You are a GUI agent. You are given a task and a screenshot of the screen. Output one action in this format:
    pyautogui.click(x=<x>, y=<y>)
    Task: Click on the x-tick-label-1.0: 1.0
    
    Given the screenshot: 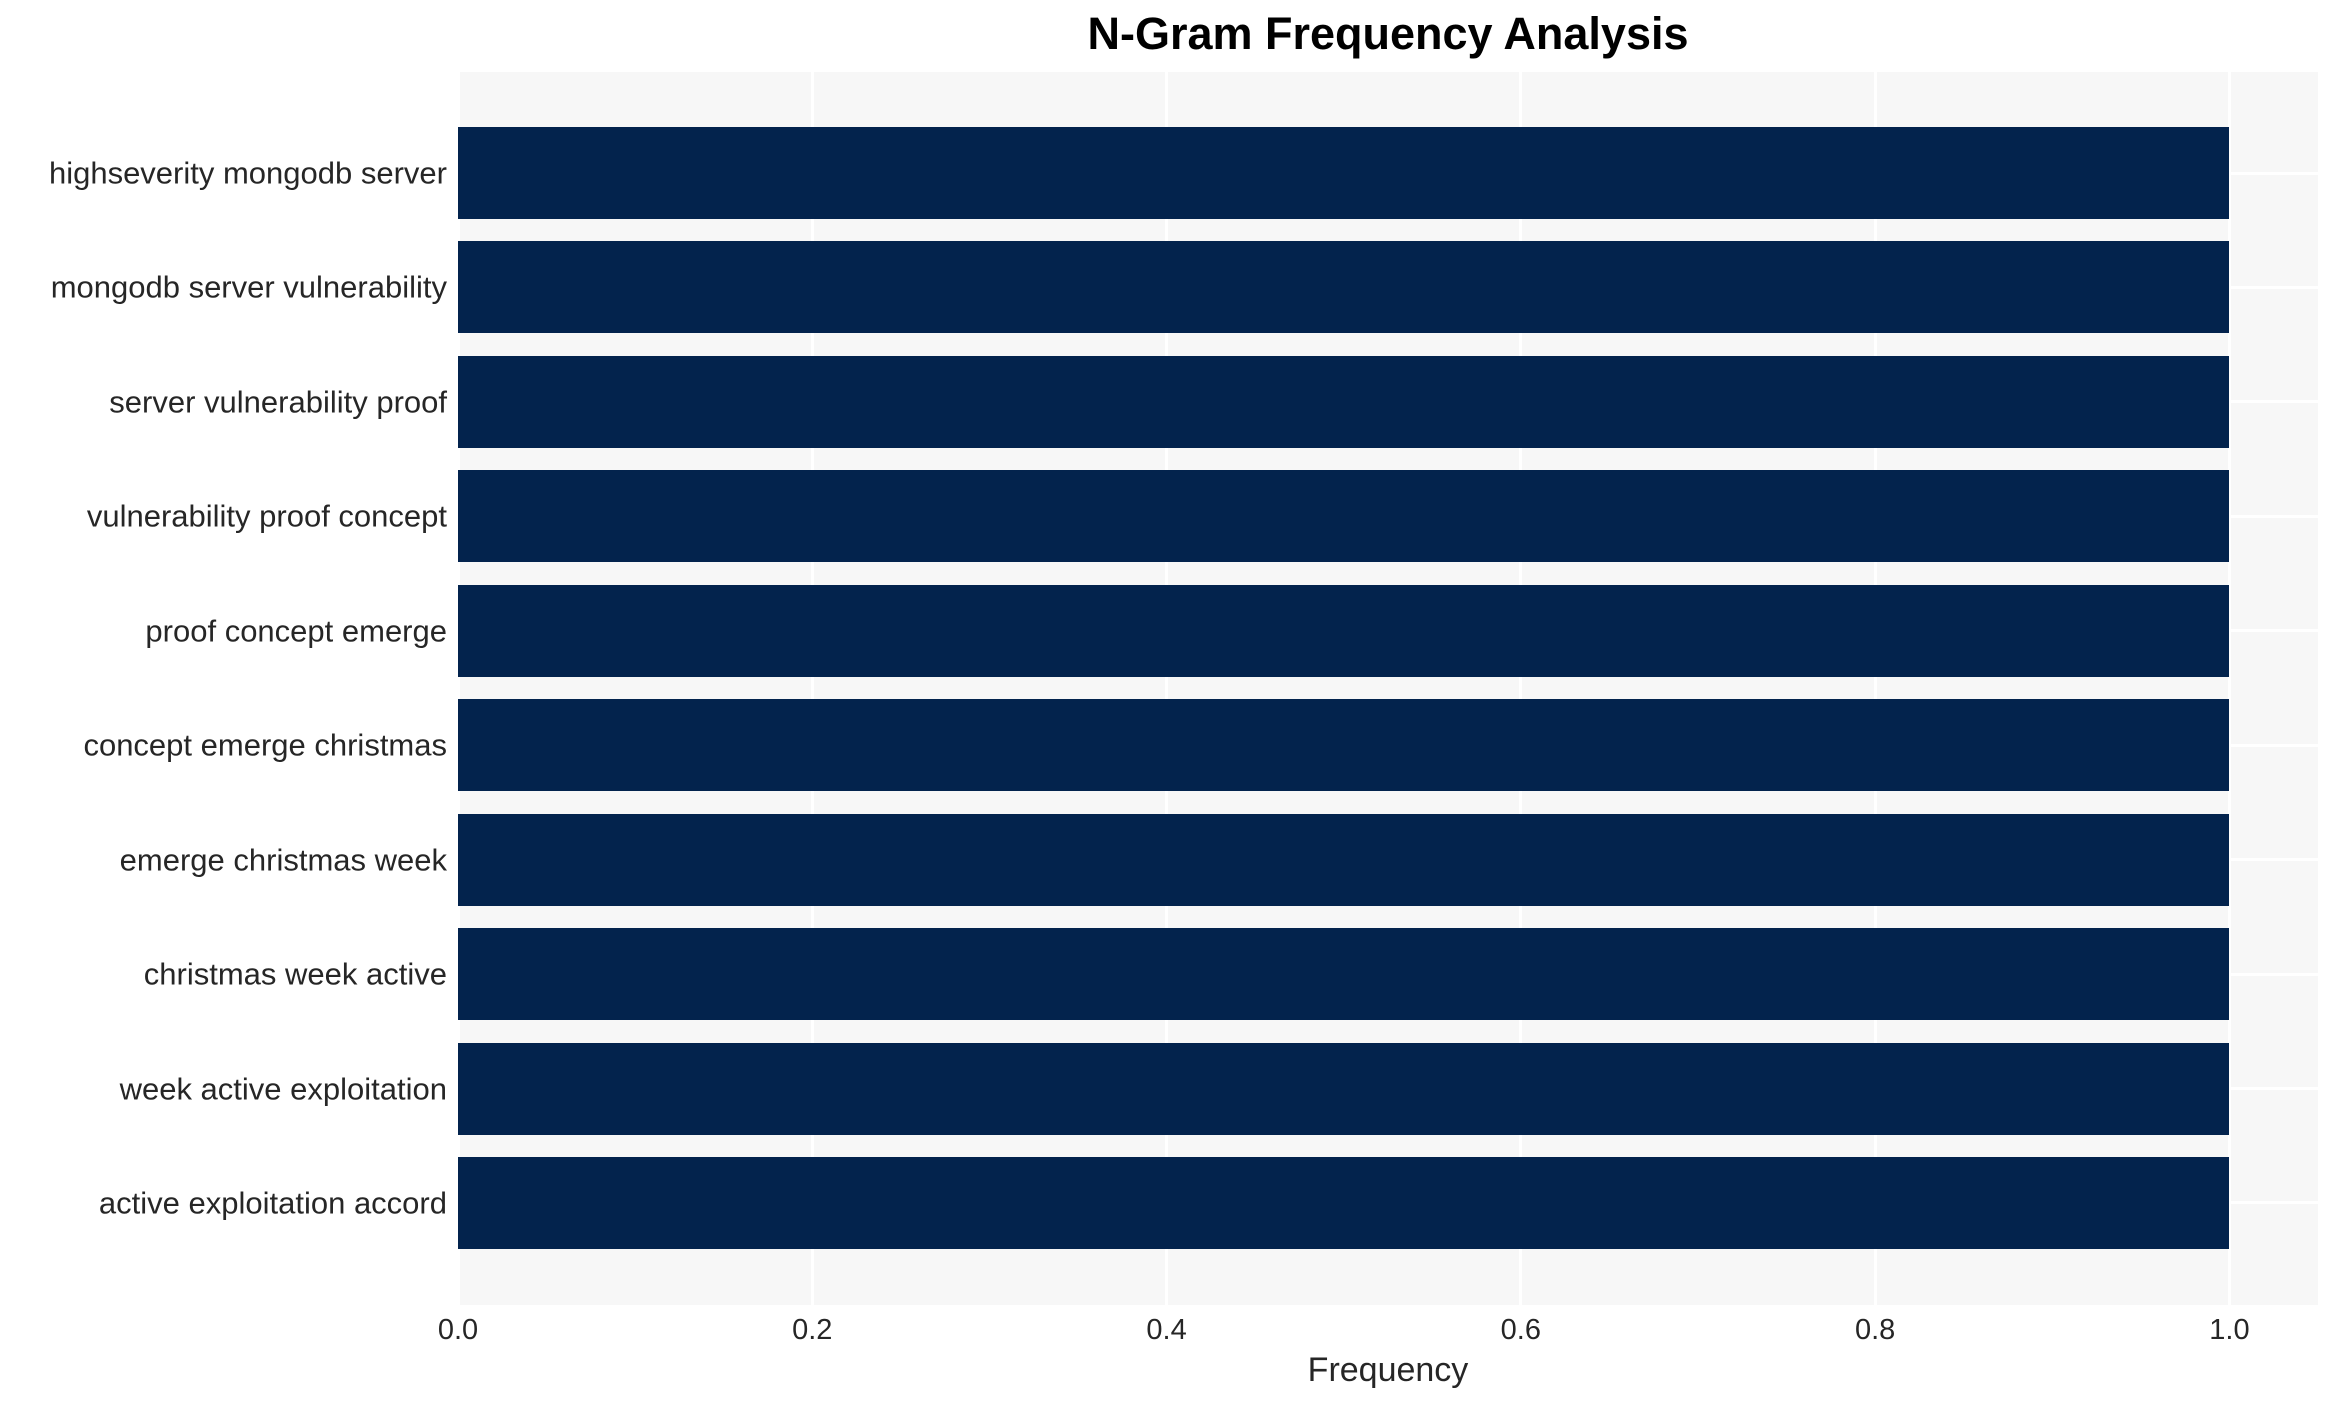 What is the action you would take?
    pyautogui.click(x=2229, y=1330)
    